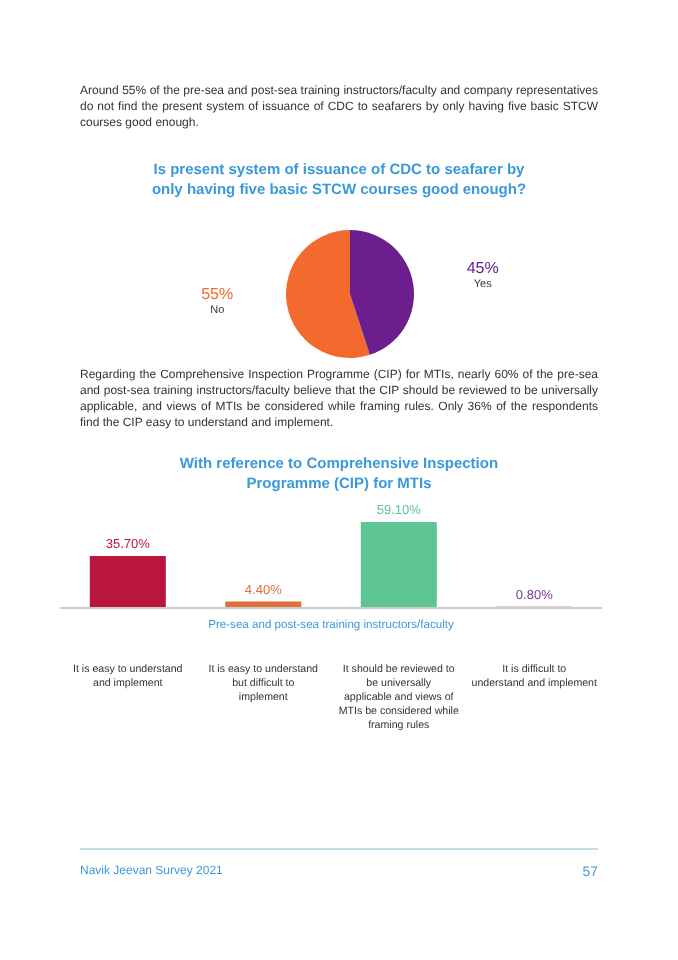 Image resolution: width=678 pixels, height=960 pixels. I want to click on data-label: 45%, so click(482, 267).